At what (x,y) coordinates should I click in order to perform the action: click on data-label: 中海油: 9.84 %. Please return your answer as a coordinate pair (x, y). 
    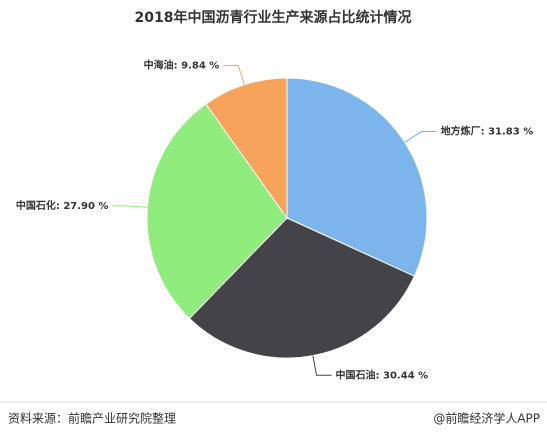
    Looking at the image, I should click on (182, 65).